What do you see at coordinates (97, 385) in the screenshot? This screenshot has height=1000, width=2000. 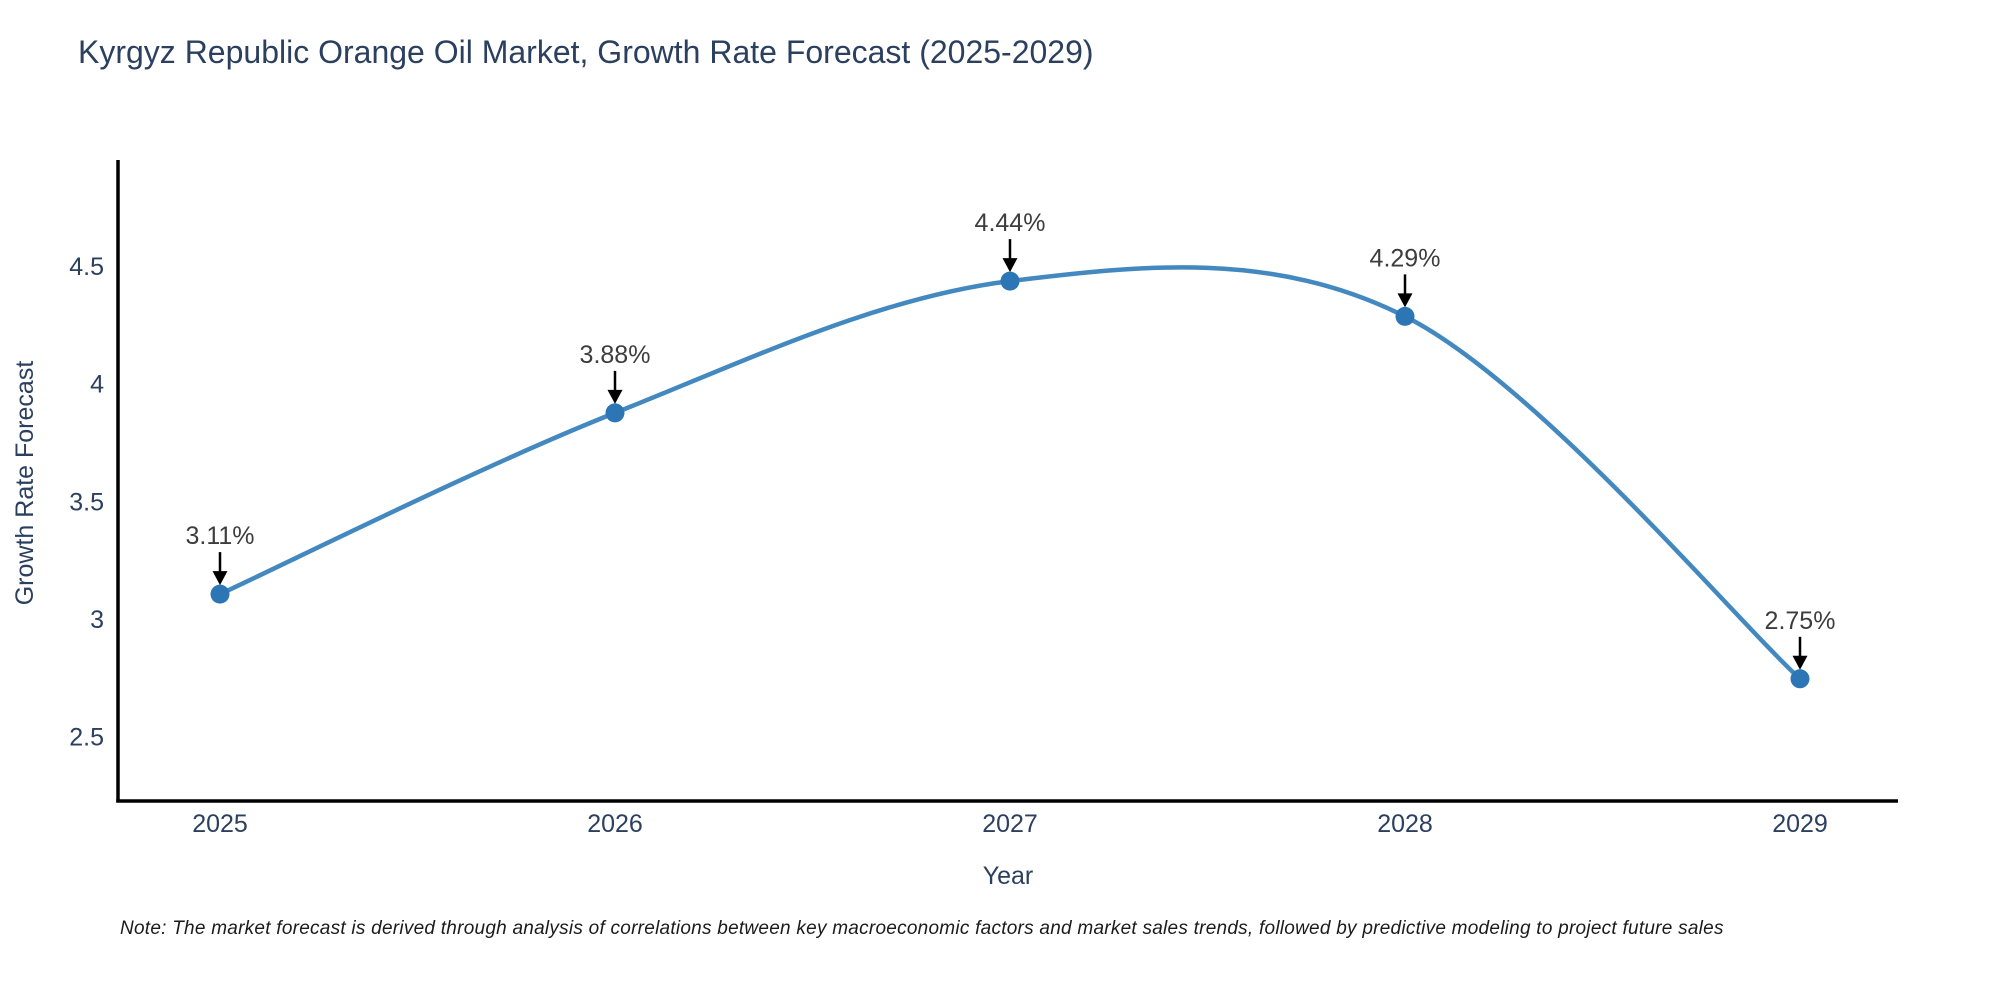 I see `y-tick-label: 4` at bounding box center [97, 385].